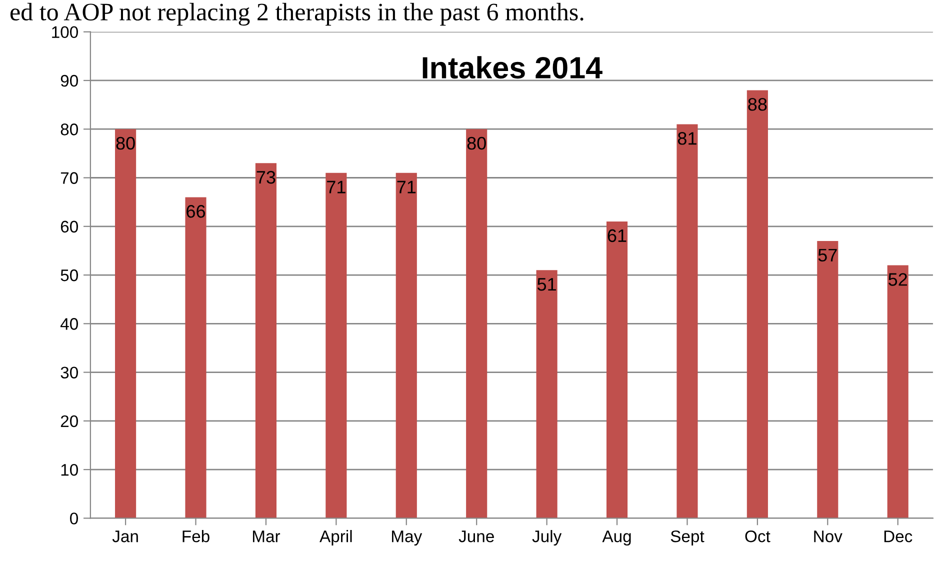 The image size is (952, 579). I want to click on data-label: 73, so click(266, 177).